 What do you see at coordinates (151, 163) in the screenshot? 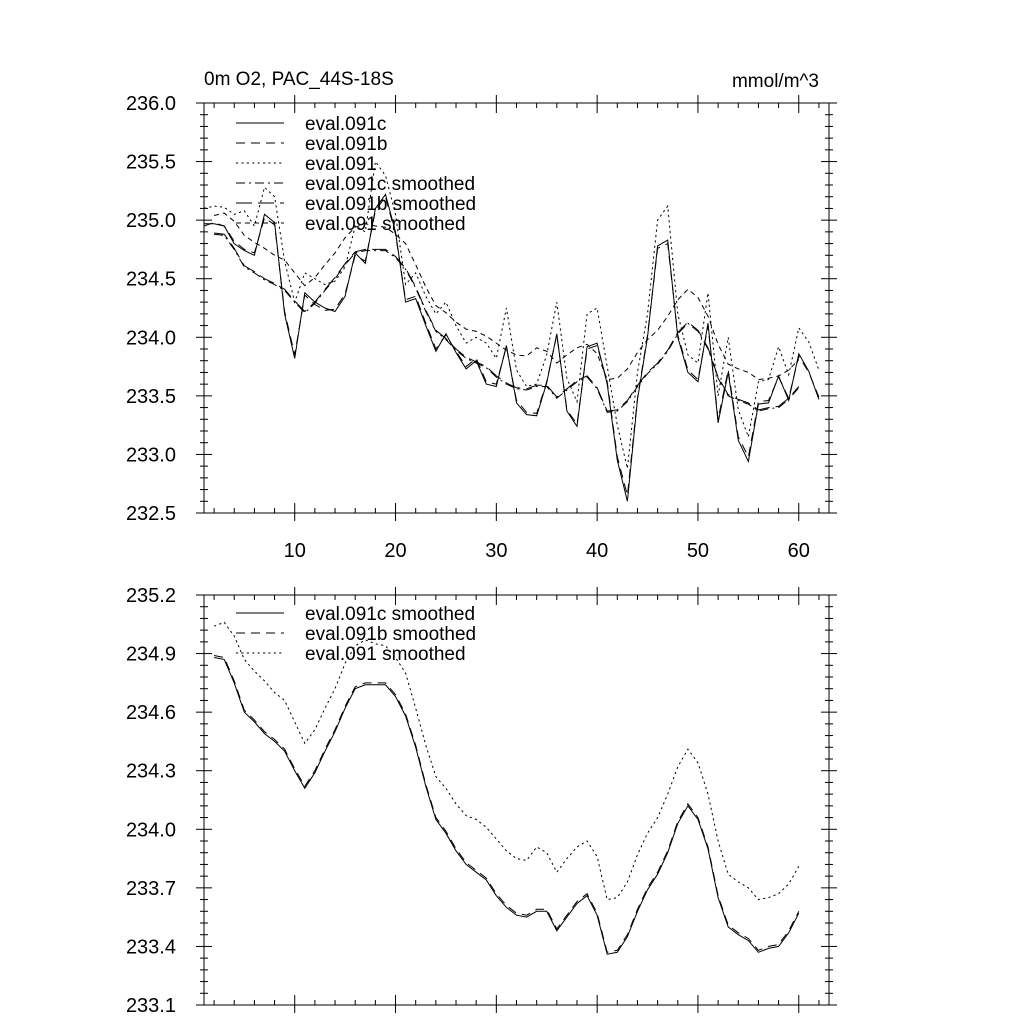
I see `y-tick-label: 235.5` at bounding box center [151, 163].